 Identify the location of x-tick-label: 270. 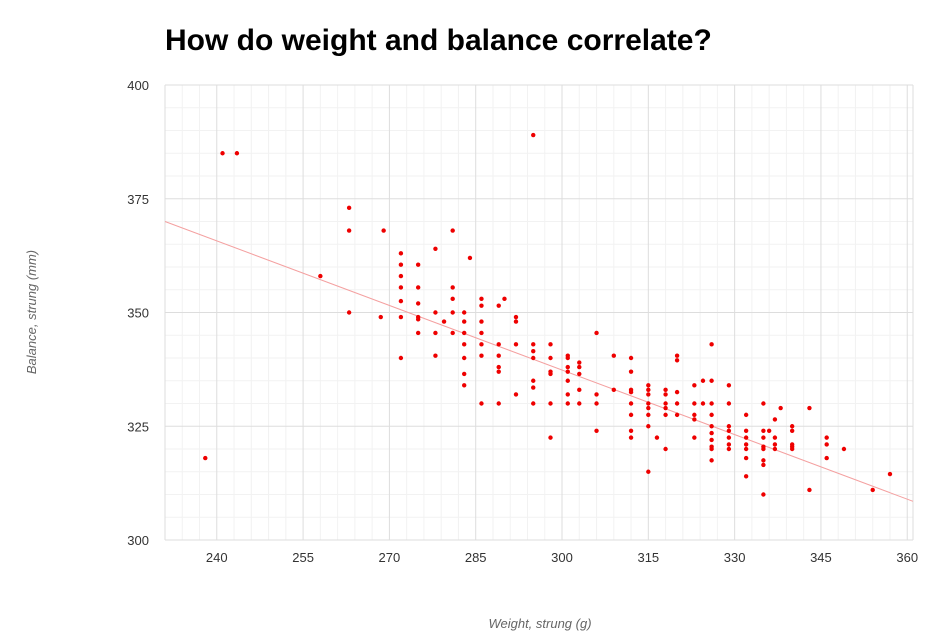
(390, 557).